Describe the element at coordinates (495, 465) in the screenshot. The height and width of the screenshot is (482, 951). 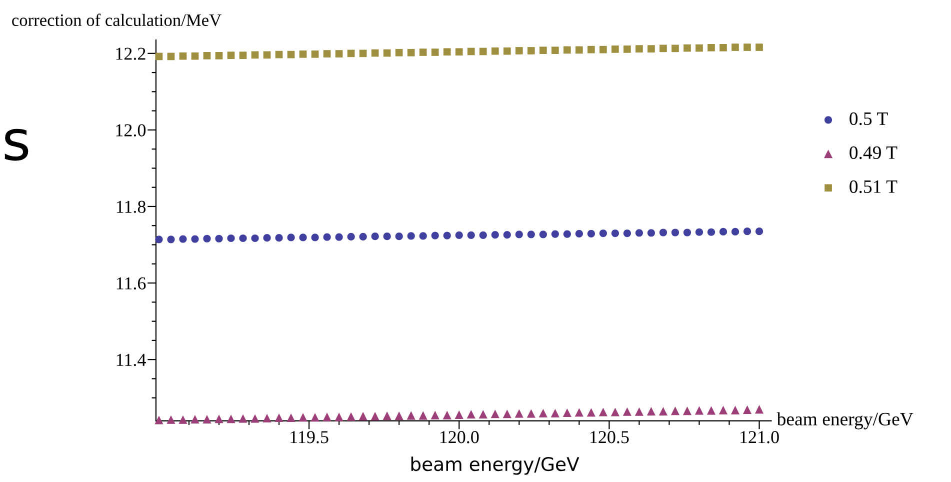
I see `text: beam energy/GeV` at that location.